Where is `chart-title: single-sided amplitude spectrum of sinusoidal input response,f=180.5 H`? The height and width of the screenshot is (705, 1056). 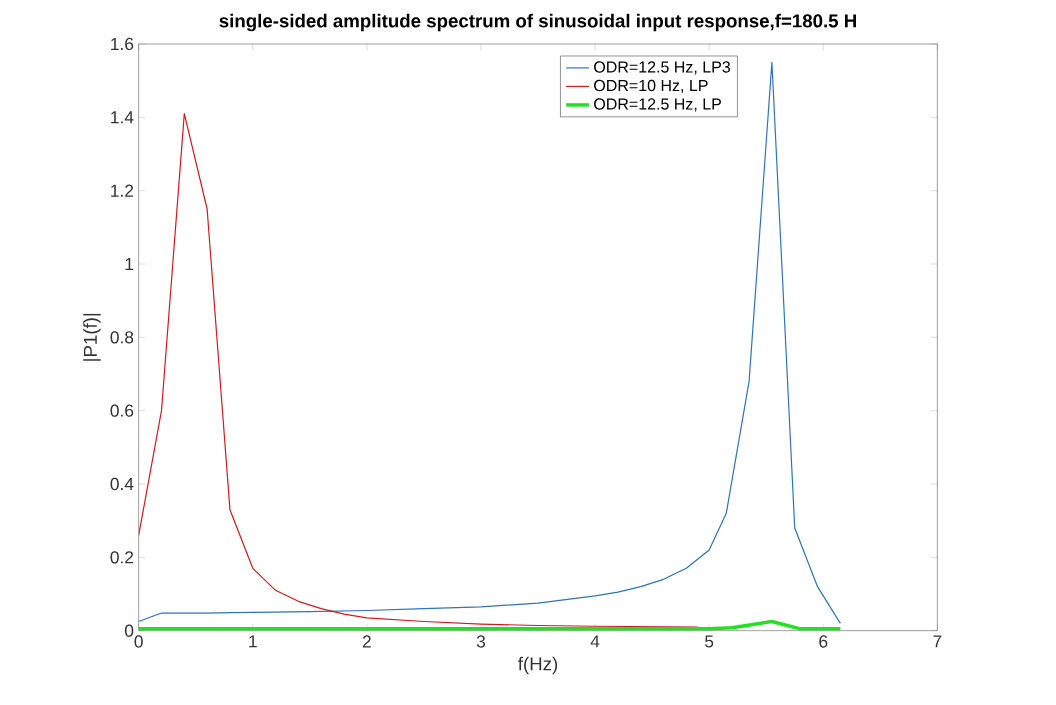
chart-title: single-sided amplitude spectrum of sinusoidal input response,f=180.5 H is located at coordinates (537, 22).